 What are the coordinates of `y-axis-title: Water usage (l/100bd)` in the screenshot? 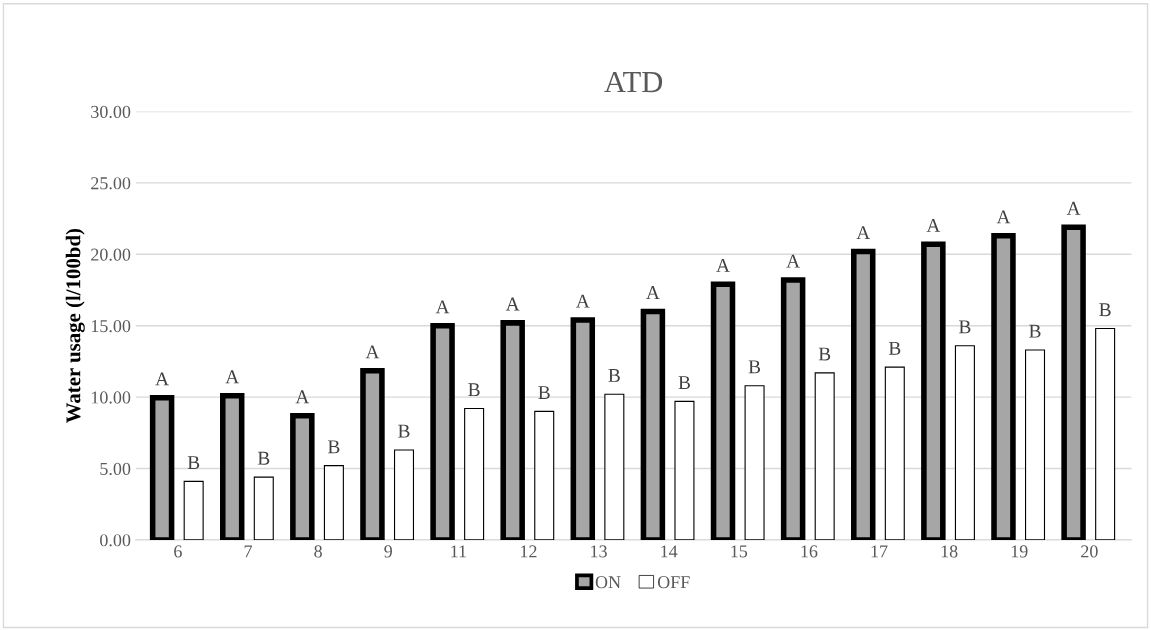 It's located at (75, 326).